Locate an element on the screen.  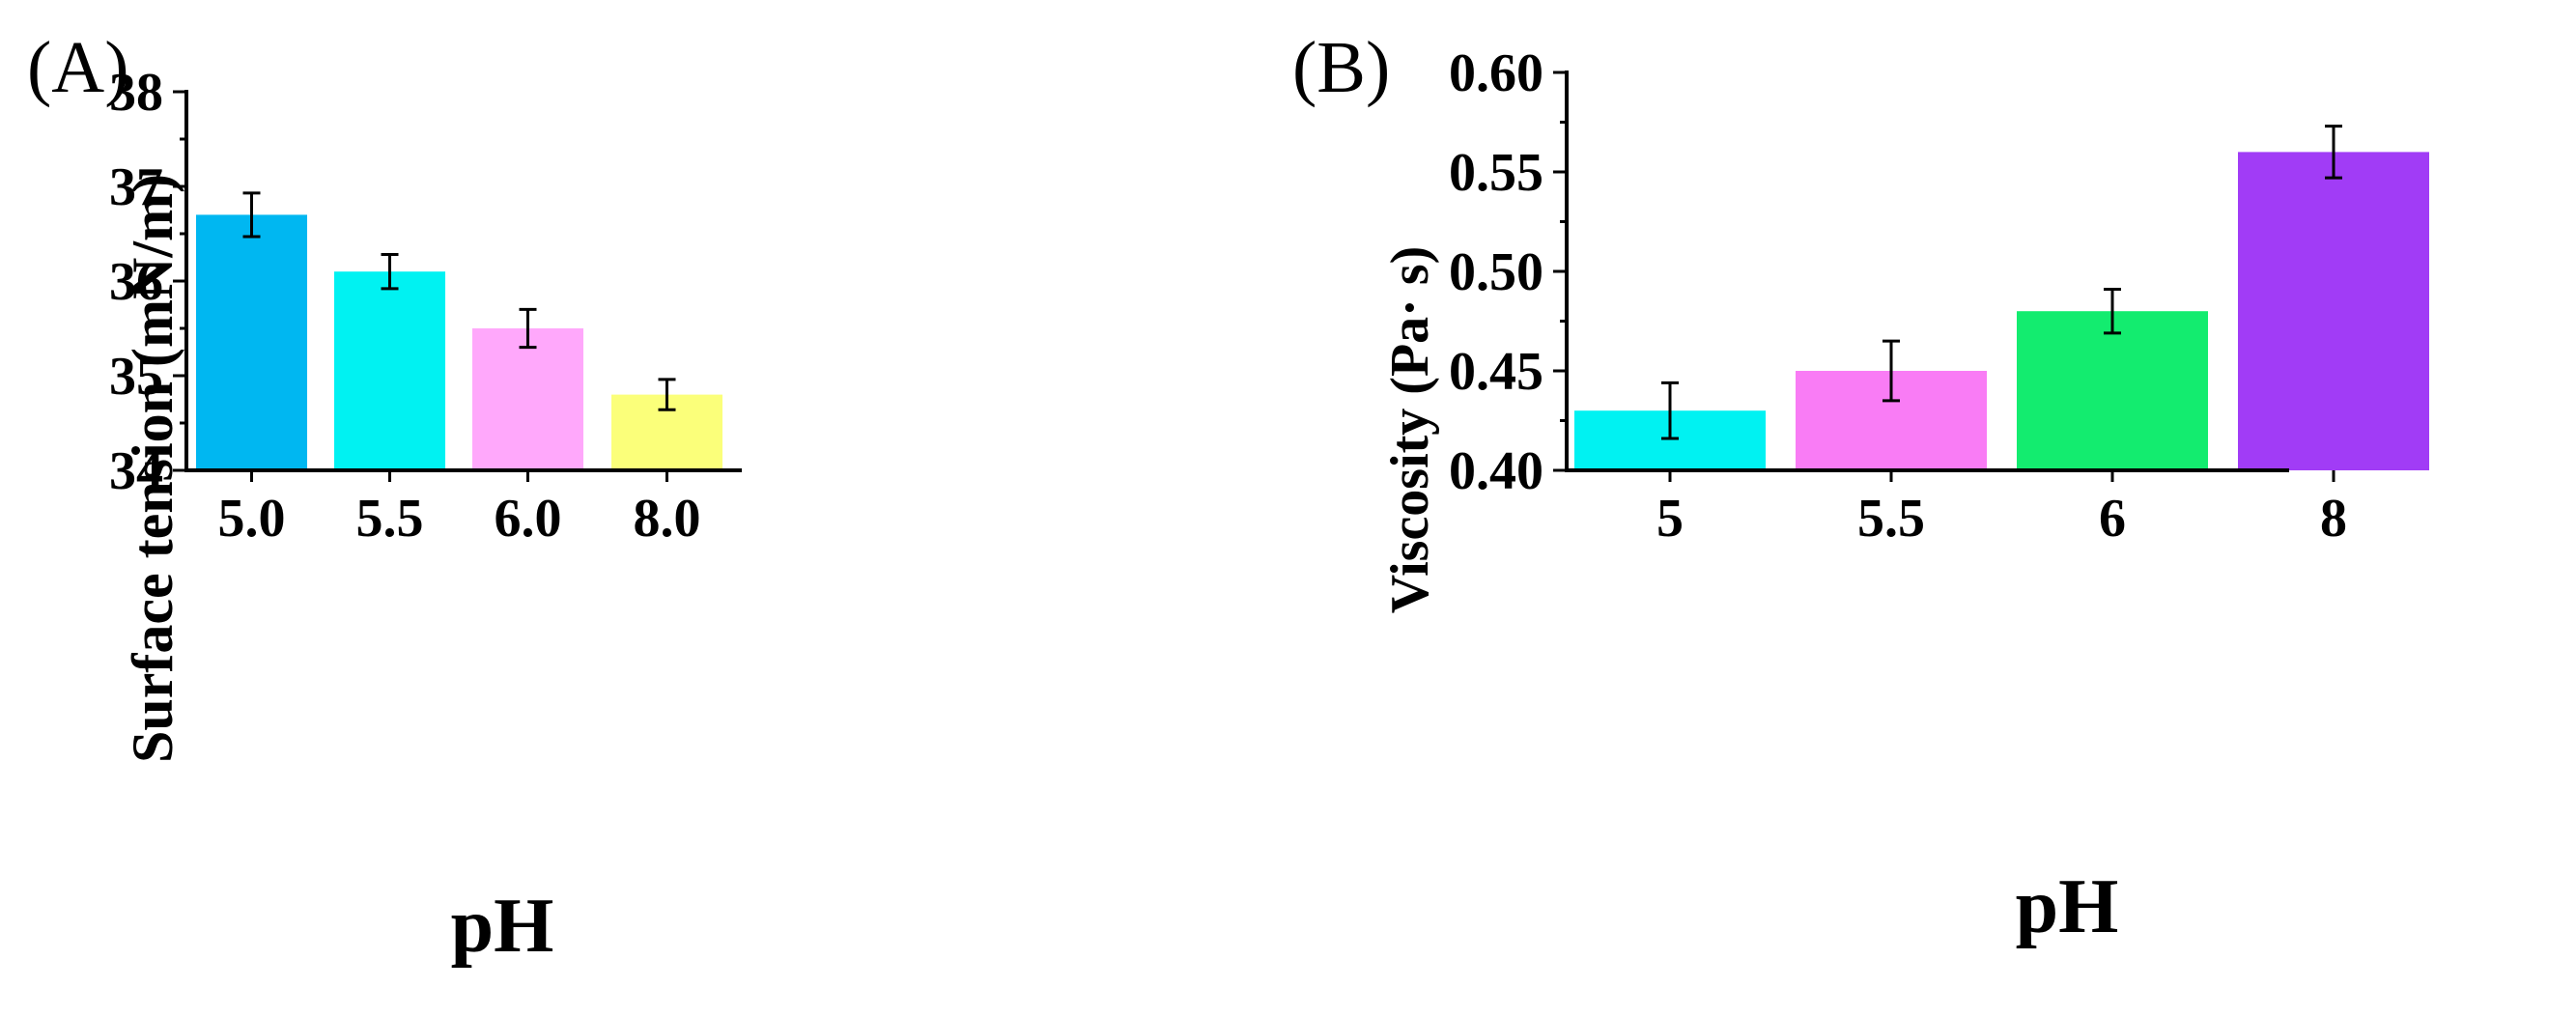
y-tick-labels-a: 34 35 36 37 38 is located at coordinates (136, 282).